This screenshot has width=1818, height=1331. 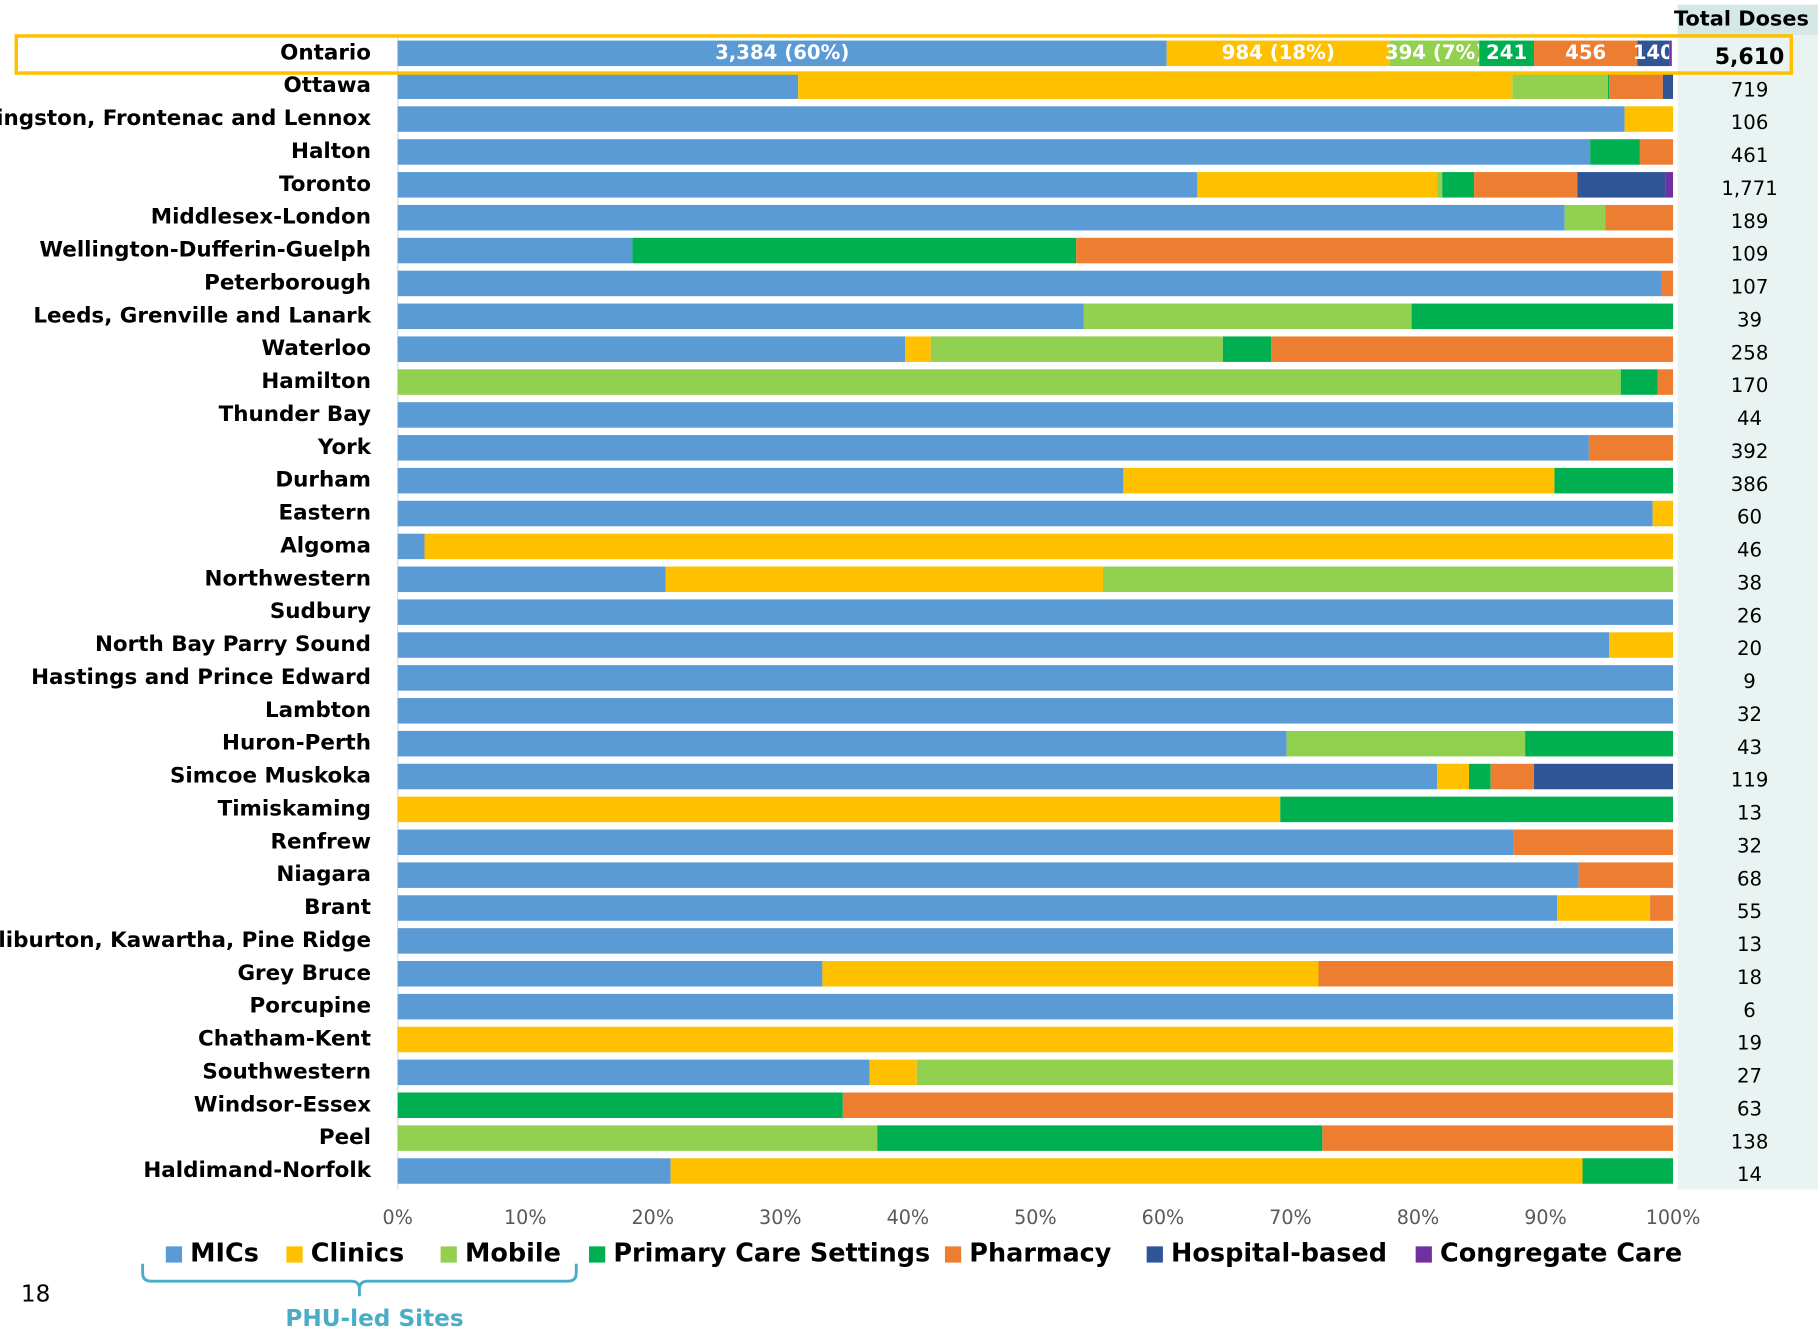 I want to click on legend-label: Clinics, so click(x=357, y=1253).